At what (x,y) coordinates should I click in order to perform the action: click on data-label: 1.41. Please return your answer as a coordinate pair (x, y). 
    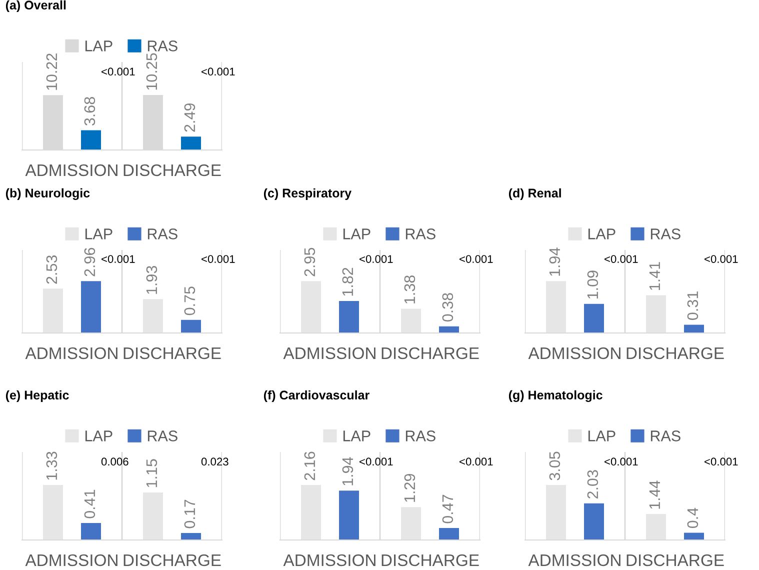
    Looking at the image, I should click on (654, 276).